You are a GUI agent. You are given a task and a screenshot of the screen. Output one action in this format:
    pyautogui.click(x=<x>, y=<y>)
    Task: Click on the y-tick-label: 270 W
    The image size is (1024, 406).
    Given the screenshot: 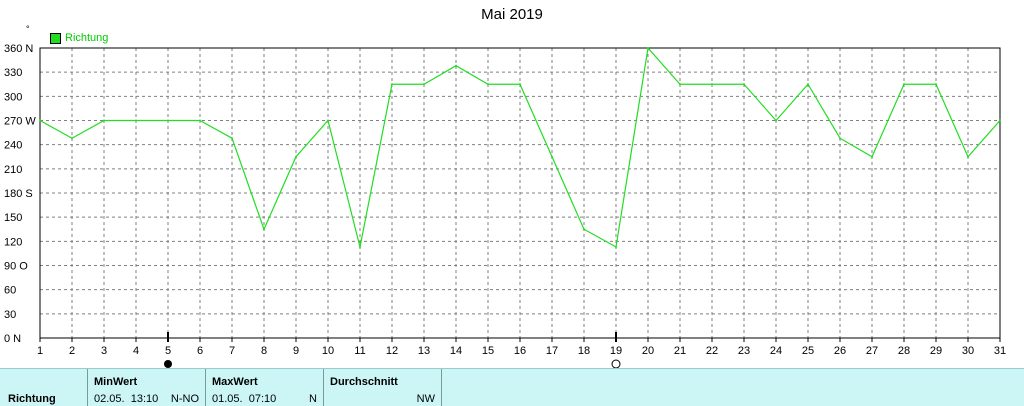 What is the action you would take?
    pyautogui.click(x=20, y=122)
    